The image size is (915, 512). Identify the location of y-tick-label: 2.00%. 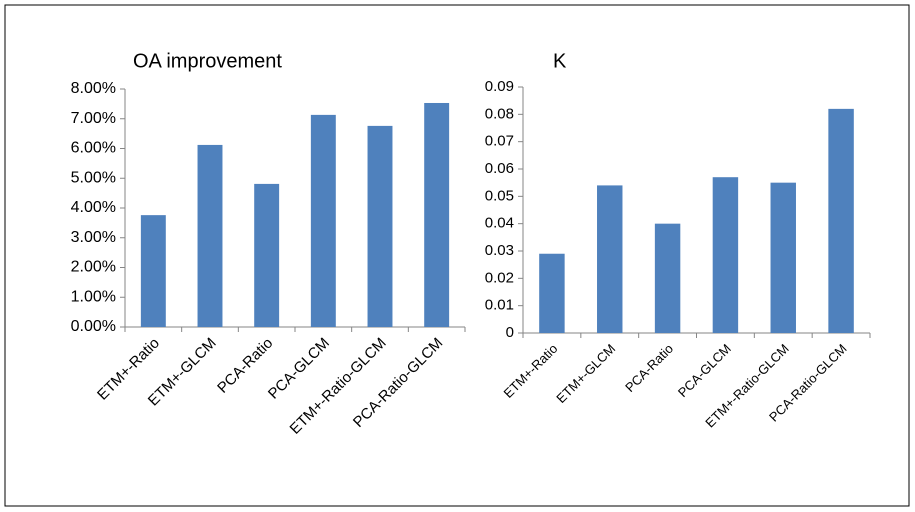
(93, 267).